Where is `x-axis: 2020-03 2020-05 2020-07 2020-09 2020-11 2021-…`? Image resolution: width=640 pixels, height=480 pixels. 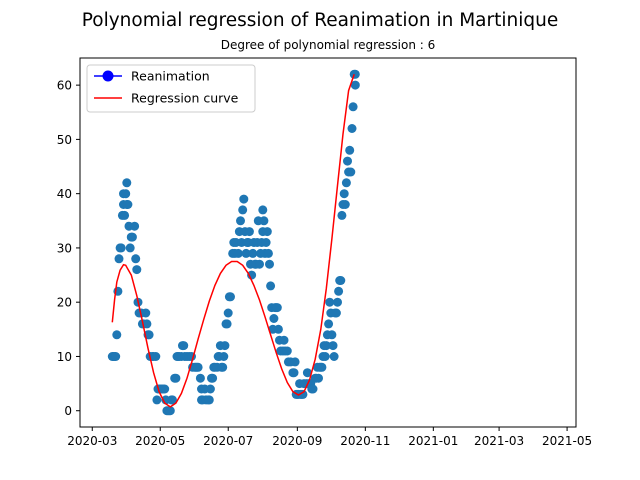 x-axis: 2020-03 2020-05 2020-07 2020-09 2020-11 2021-… is located at coordinates (329, 437).